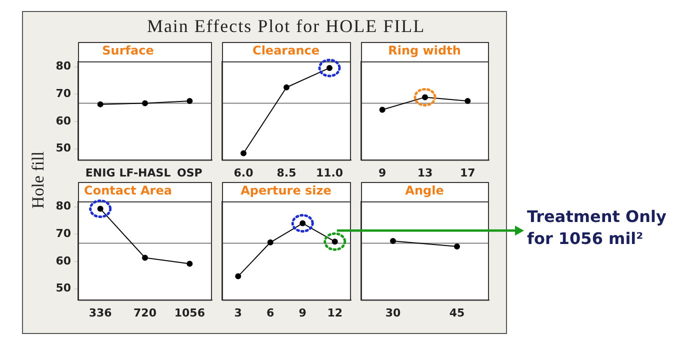  What do you see at coordinates (286, 26) in the screenshot?
I see `text: Main Effects Plot for HOLE FILL` at bounding box center [286, 26].